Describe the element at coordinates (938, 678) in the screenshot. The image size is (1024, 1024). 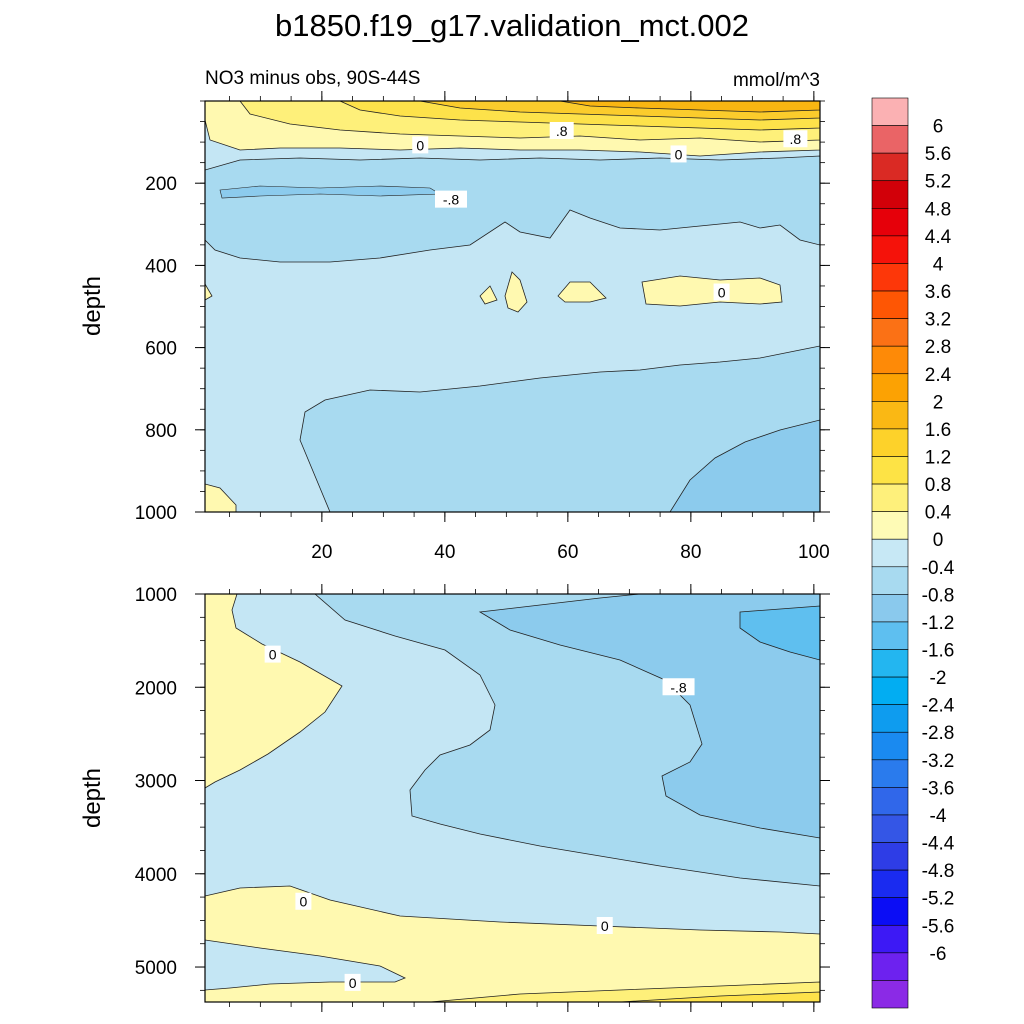
I see `colorbar-label: -2` at that location.